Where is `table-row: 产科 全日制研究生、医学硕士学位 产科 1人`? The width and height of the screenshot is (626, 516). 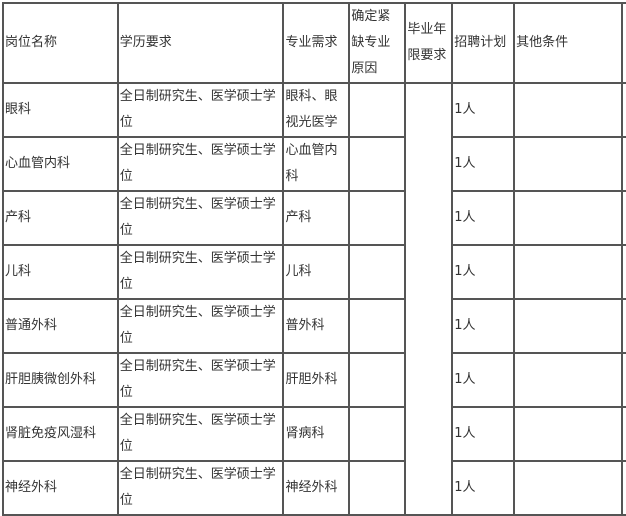 table-row: 产科 全日制研究生、医学硕士学位 产科 1人 is located at coordinates (314, 218).